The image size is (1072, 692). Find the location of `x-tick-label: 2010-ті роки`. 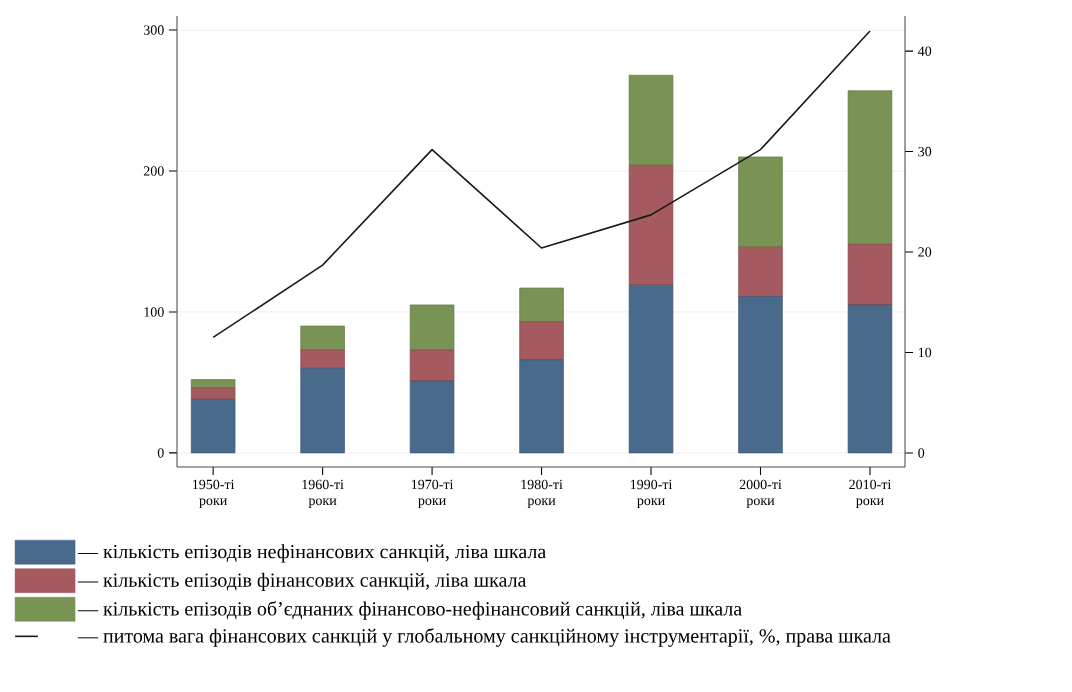

x-tick-label: 2010-ті роки is located at coordinates (870, 493).